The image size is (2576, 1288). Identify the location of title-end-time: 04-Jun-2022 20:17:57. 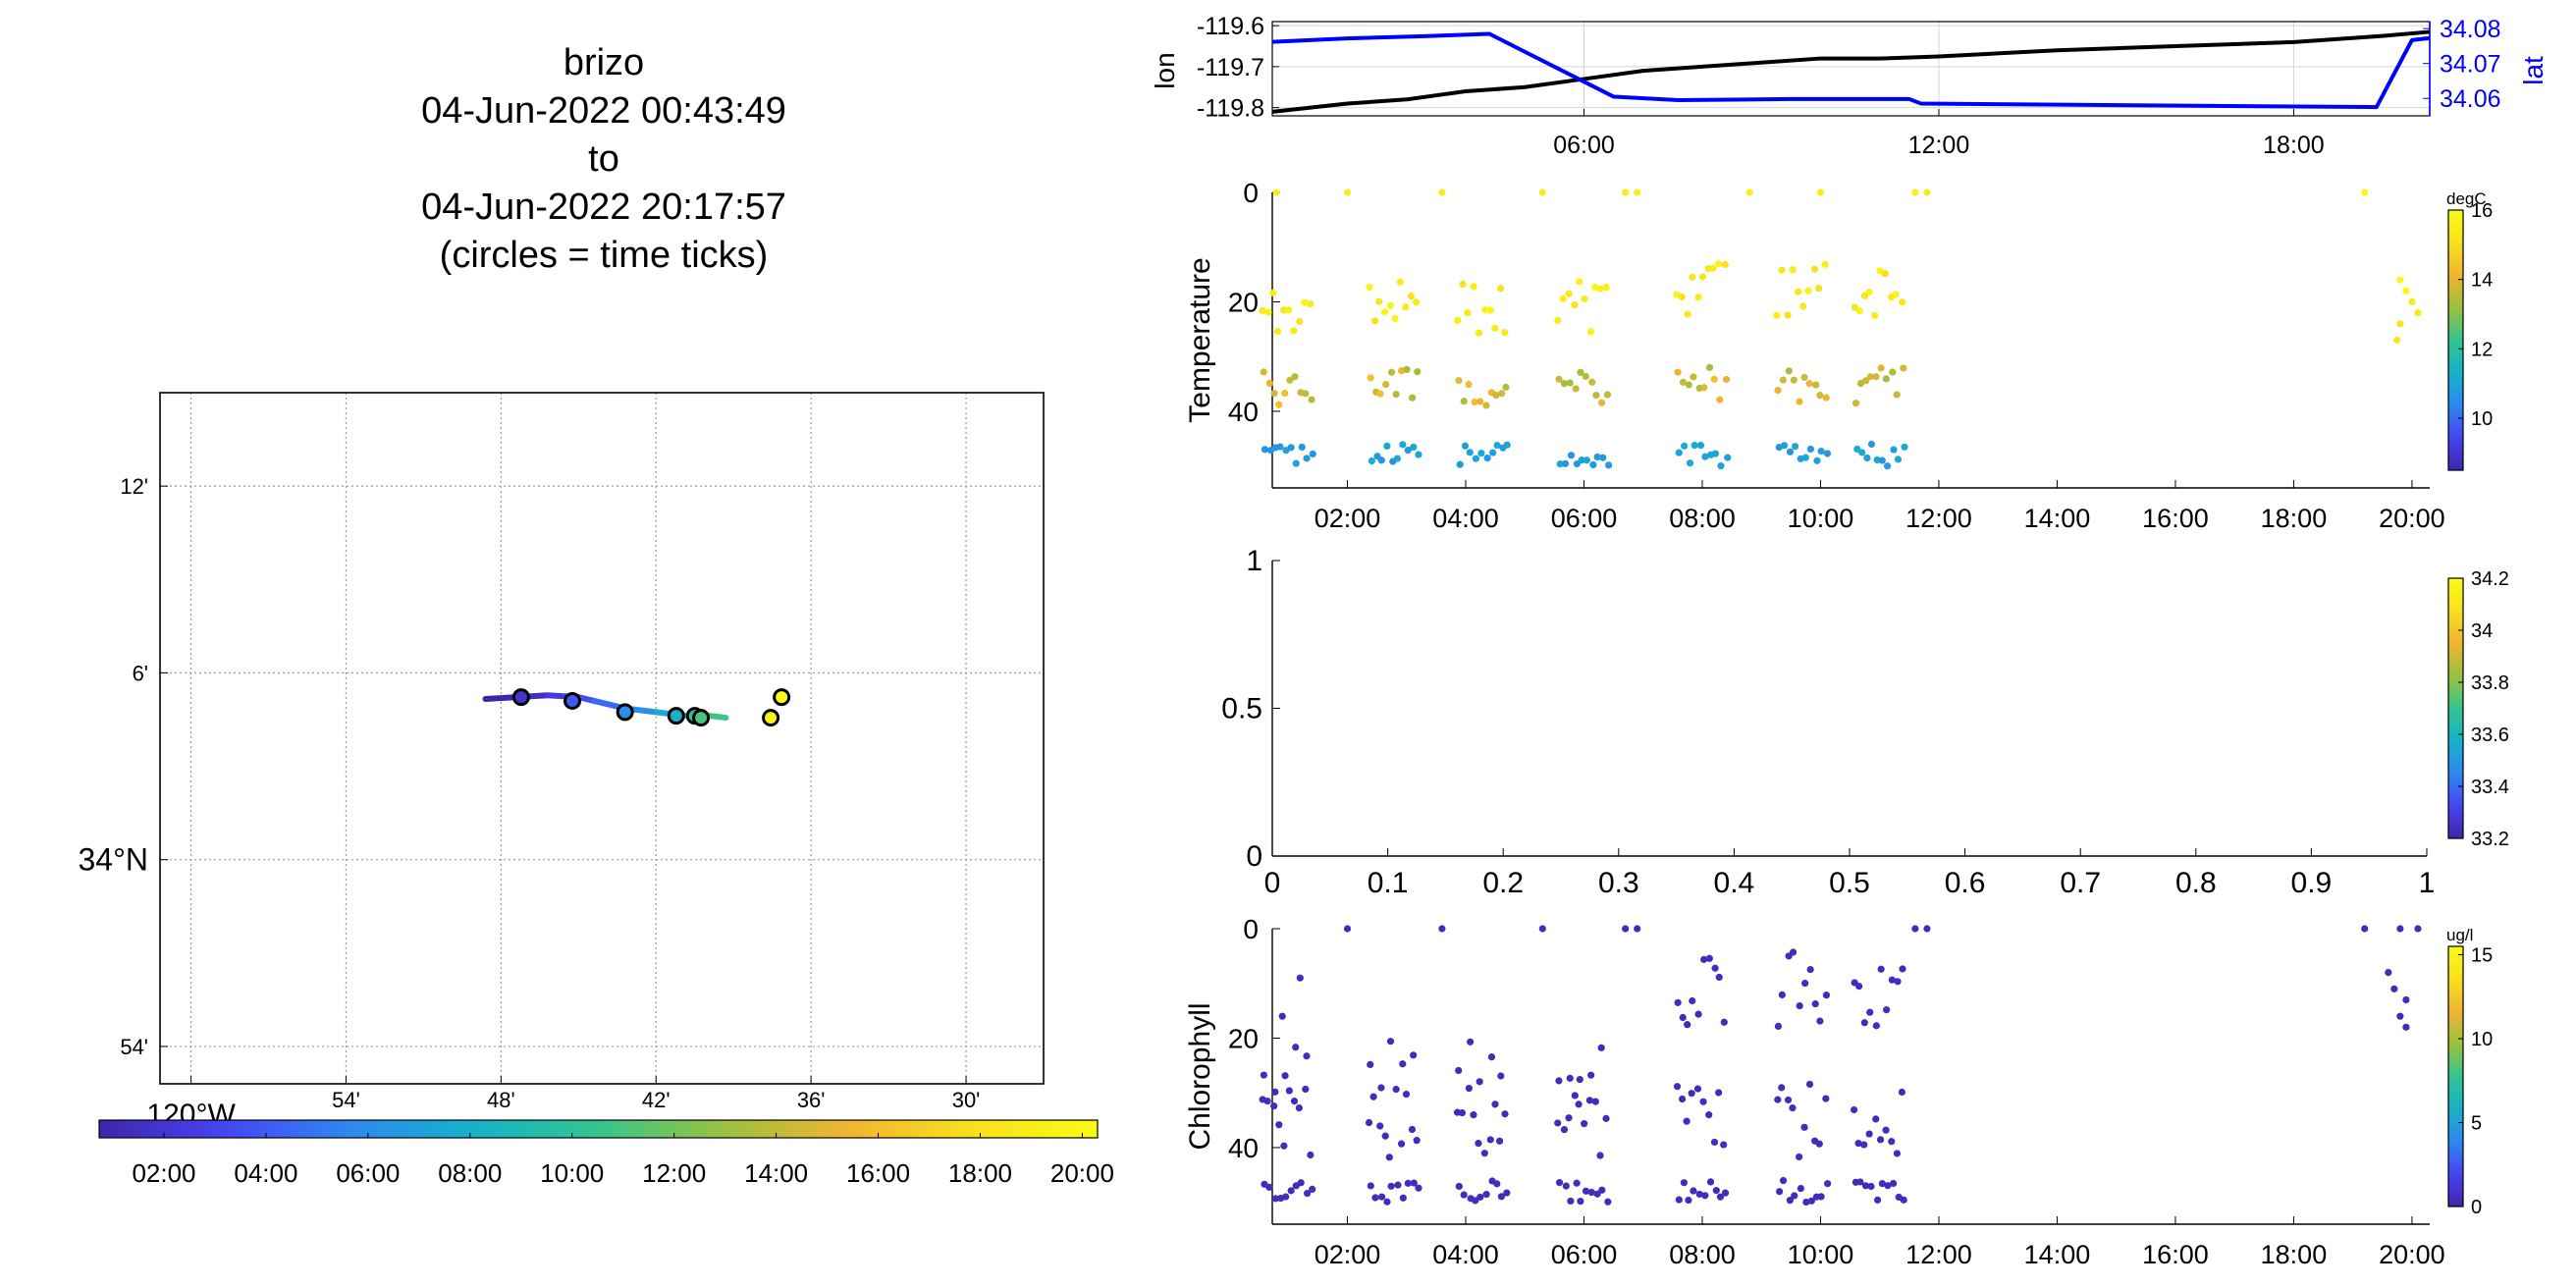
(603, 207).